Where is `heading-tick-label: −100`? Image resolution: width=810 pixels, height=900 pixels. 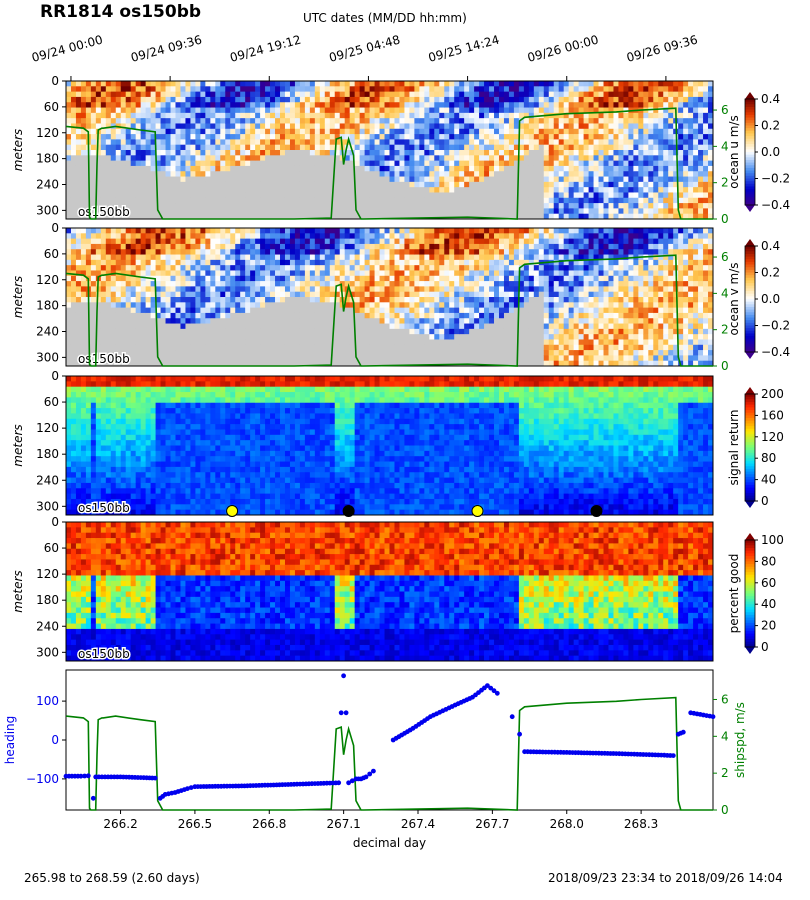
heading-tick-label: −100 is located at coordinates (42, 779).